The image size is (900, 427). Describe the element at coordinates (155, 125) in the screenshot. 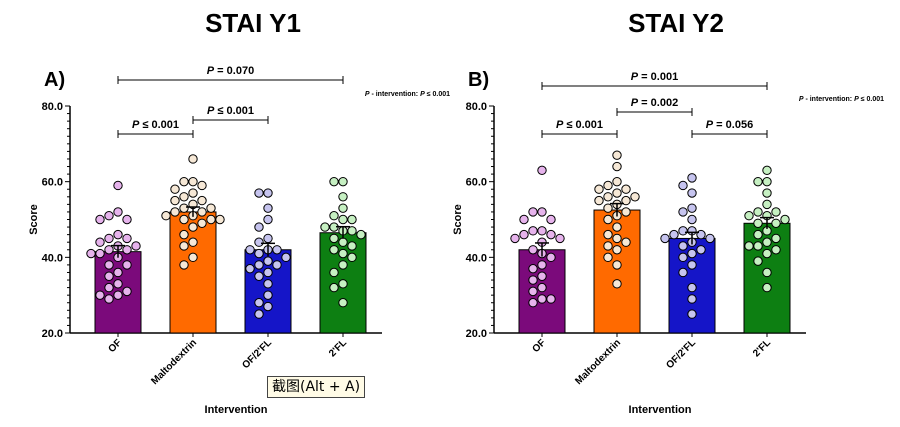

I see `comparison-label: P ≤ 0.001` at that location.